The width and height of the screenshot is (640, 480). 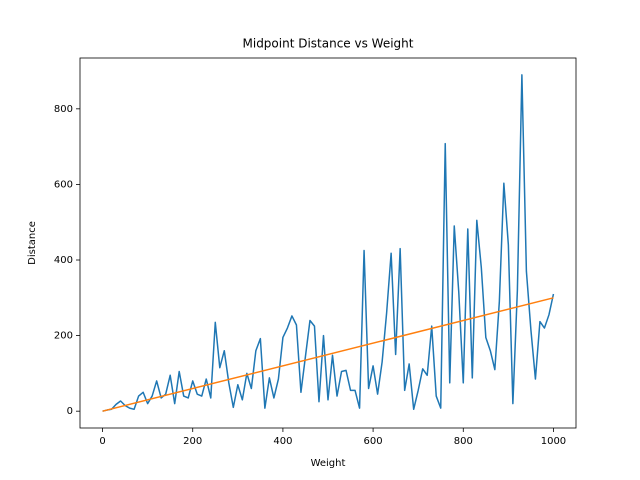 What do you see at coordinates (70, 411) in the screenshot?
I see `y-tick-label: 0` at bounding box center [70, 411].